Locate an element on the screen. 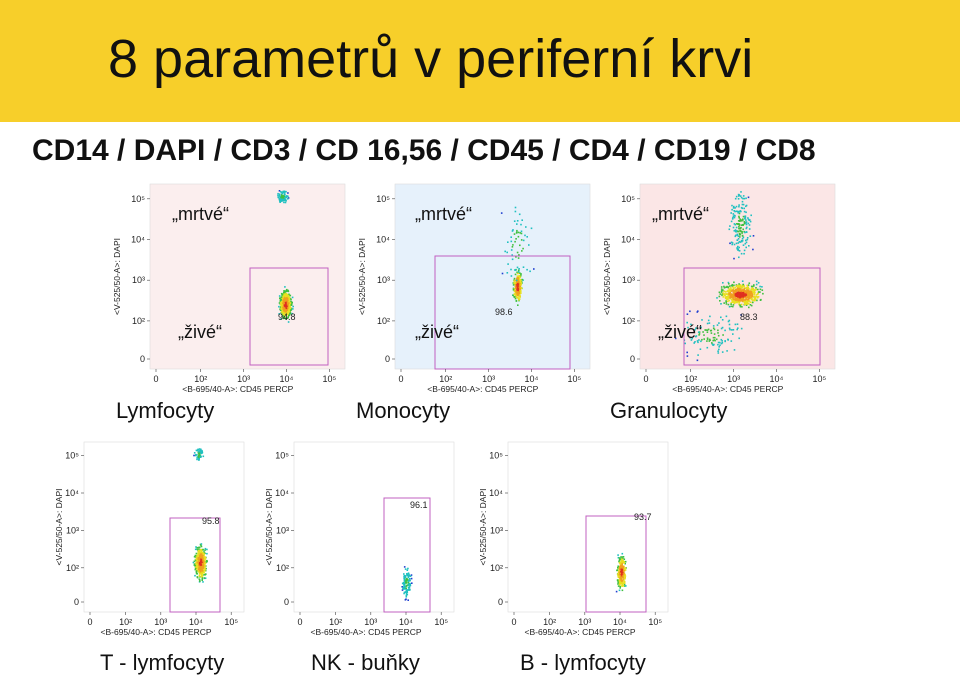 Image resolution: width=960 pixels, height=678 pixels. x-tick-label: 10³ is located at coordinates (370, 622).